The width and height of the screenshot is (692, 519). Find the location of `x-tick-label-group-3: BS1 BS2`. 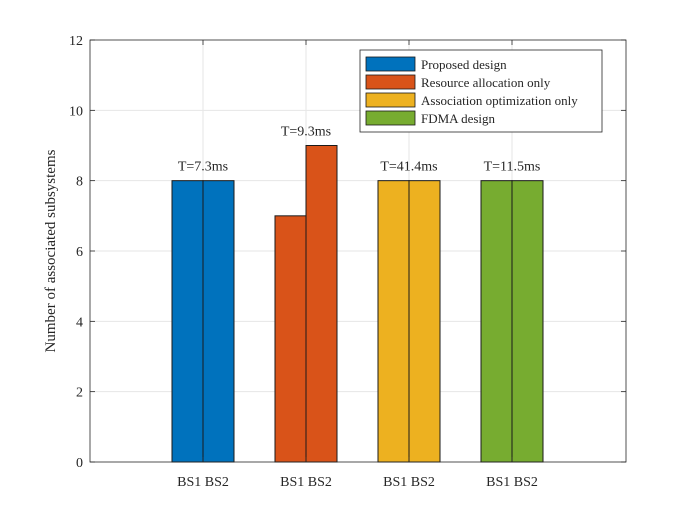

x-tick-label-group-3: BS1 BS2 is located at coordinates (409, 482).